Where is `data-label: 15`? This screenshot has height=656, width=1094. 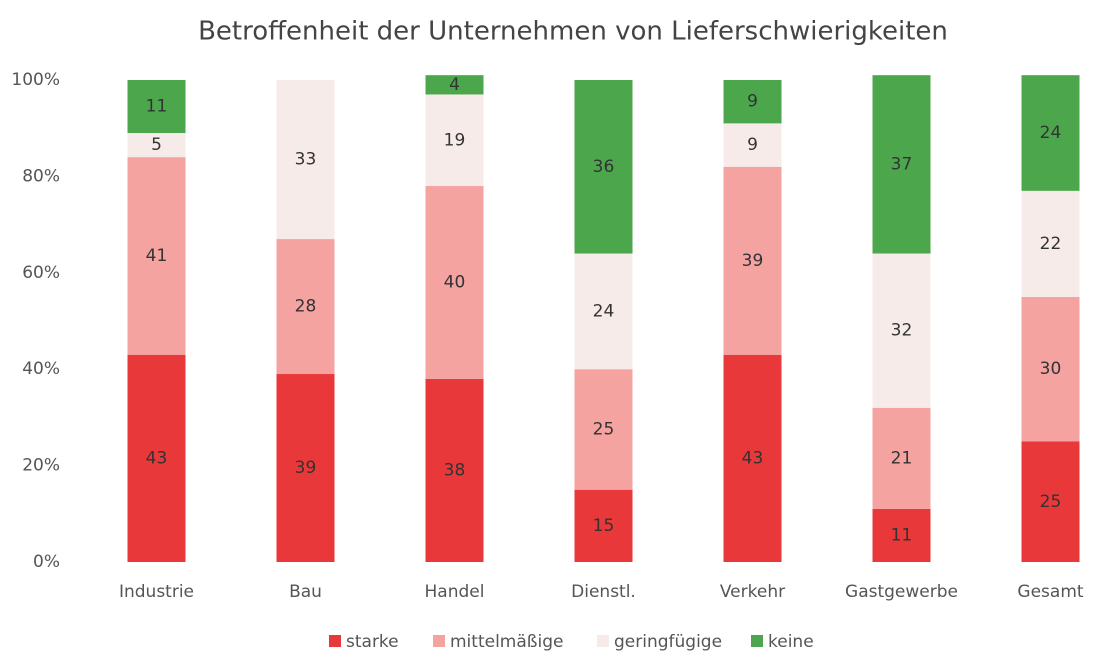 data-label: 15 is located at coordinates (604, 526).